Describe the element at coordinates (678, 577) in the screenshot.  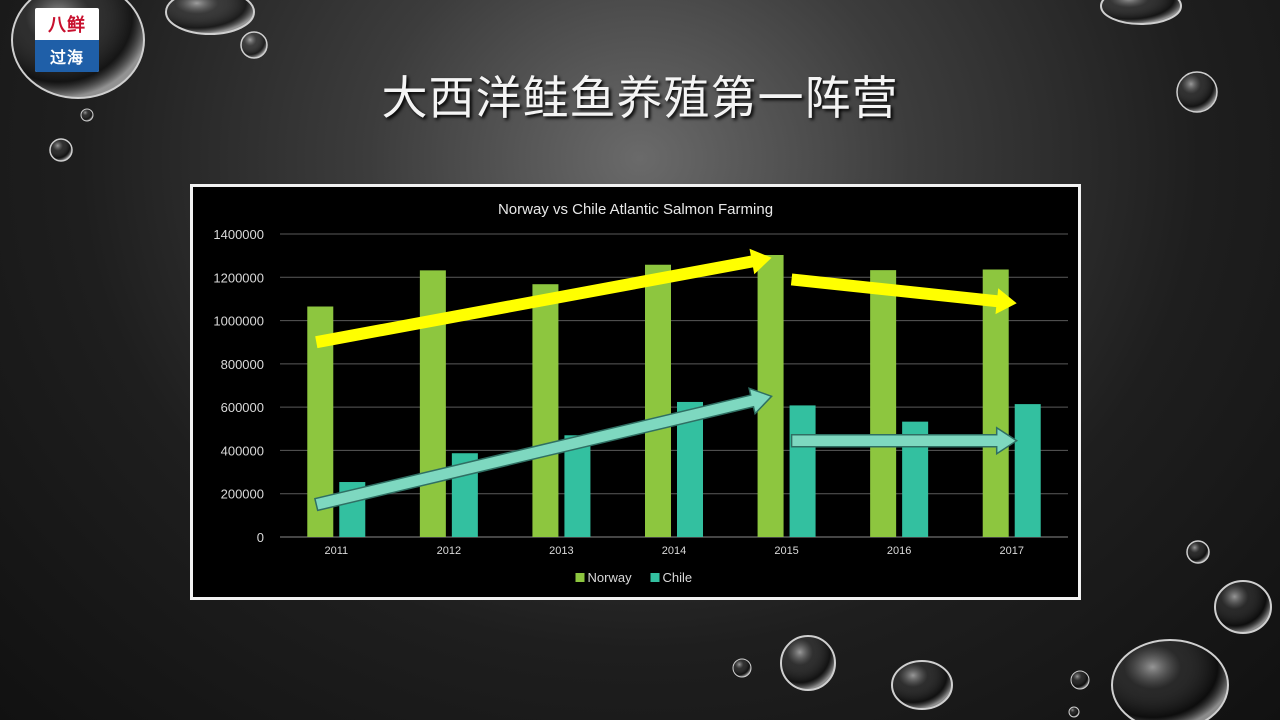
I see `legend-label-chile: Chile` at that location.